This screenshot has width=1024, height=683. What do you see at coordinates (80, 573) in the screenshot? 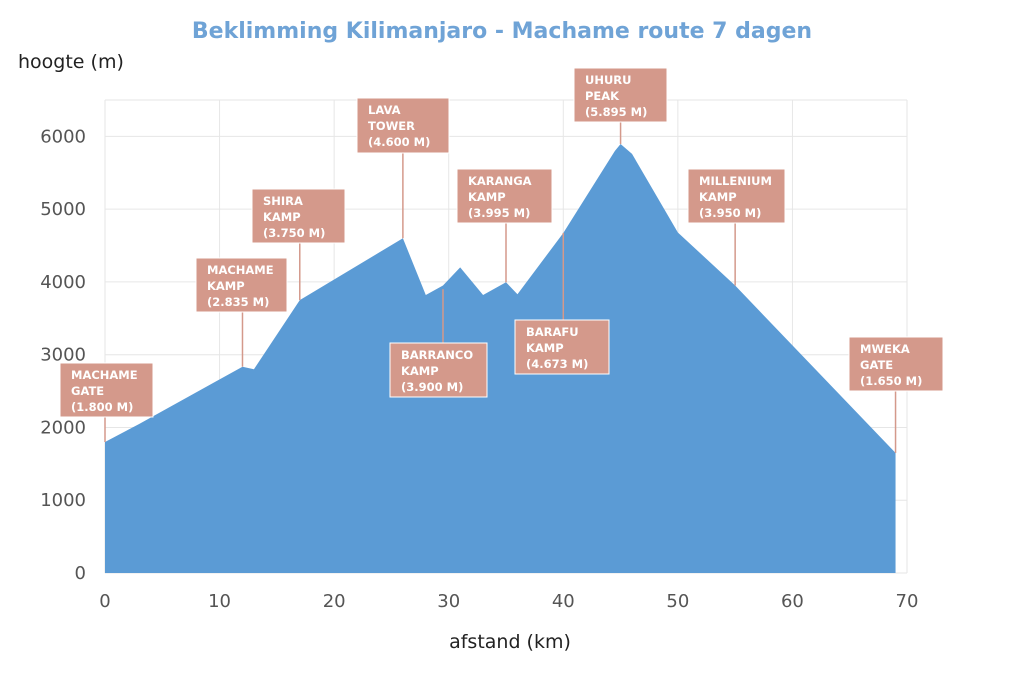
I see `y-tick-label: 0` at bounding box center [80, 573].